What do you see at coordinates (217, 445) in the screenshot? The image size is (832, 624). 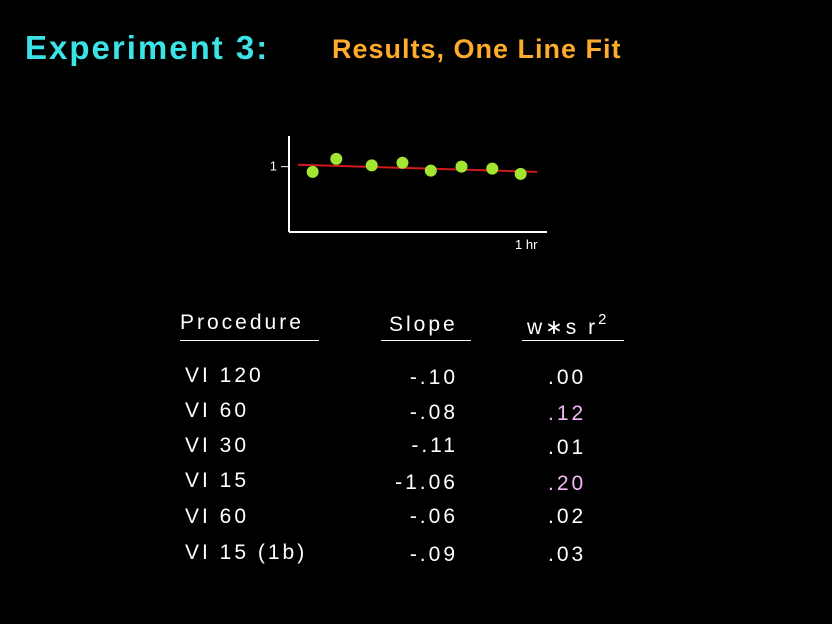 I see `procedure-cell: VI 30` at bounding box center [217, 445].